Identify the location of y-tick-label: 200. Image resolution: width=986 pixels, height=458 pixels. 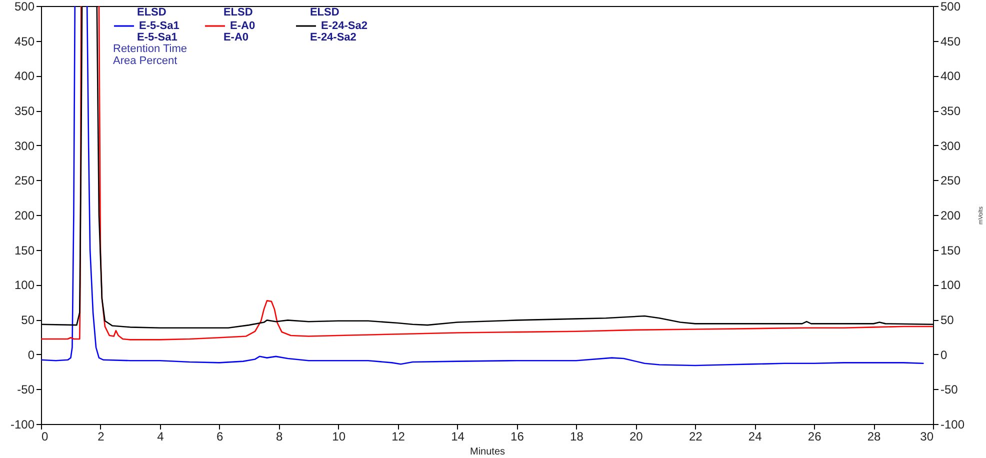
(24, 215).